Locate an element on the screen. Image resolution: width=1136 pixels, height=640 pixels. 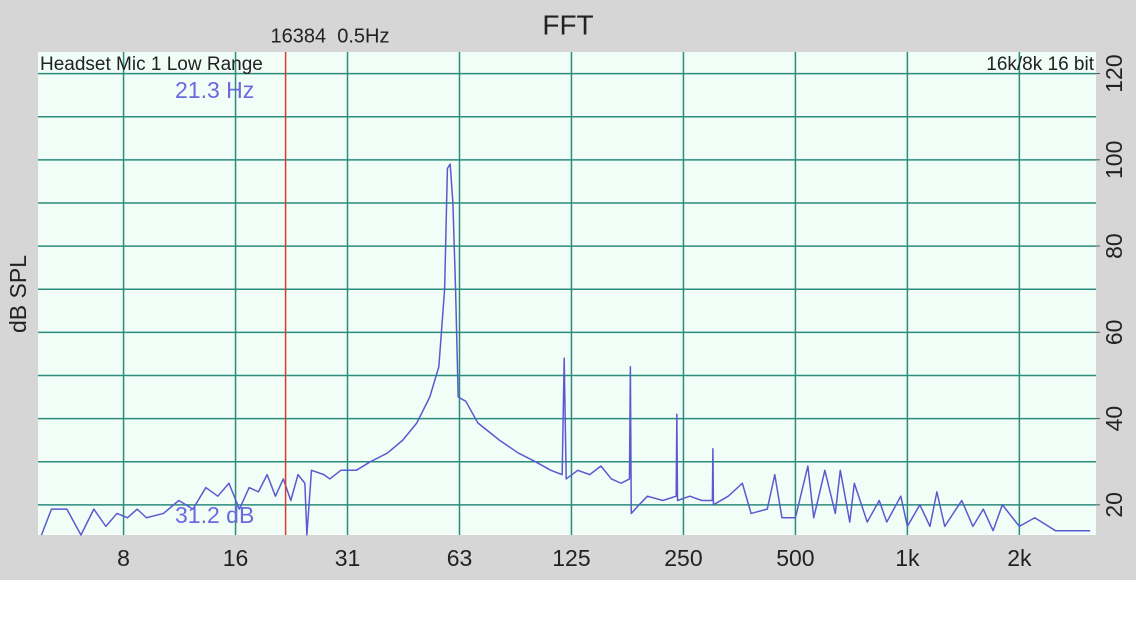
x-tick-label: 31 is located at coordinates (348, 558).